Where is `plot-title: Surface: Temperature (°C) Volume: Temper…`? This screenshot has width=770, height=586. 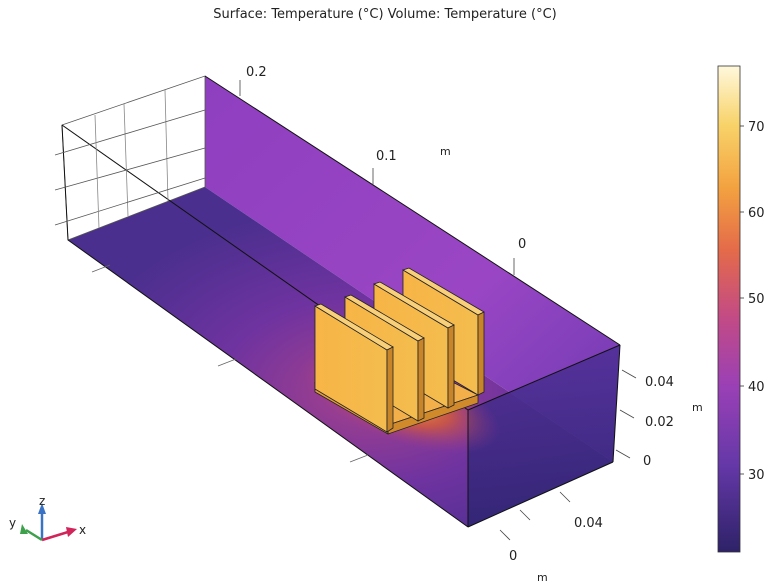 plot-title: Surface: Temperature (°C) Volume: Temper… is located at coordinates (385, 14).